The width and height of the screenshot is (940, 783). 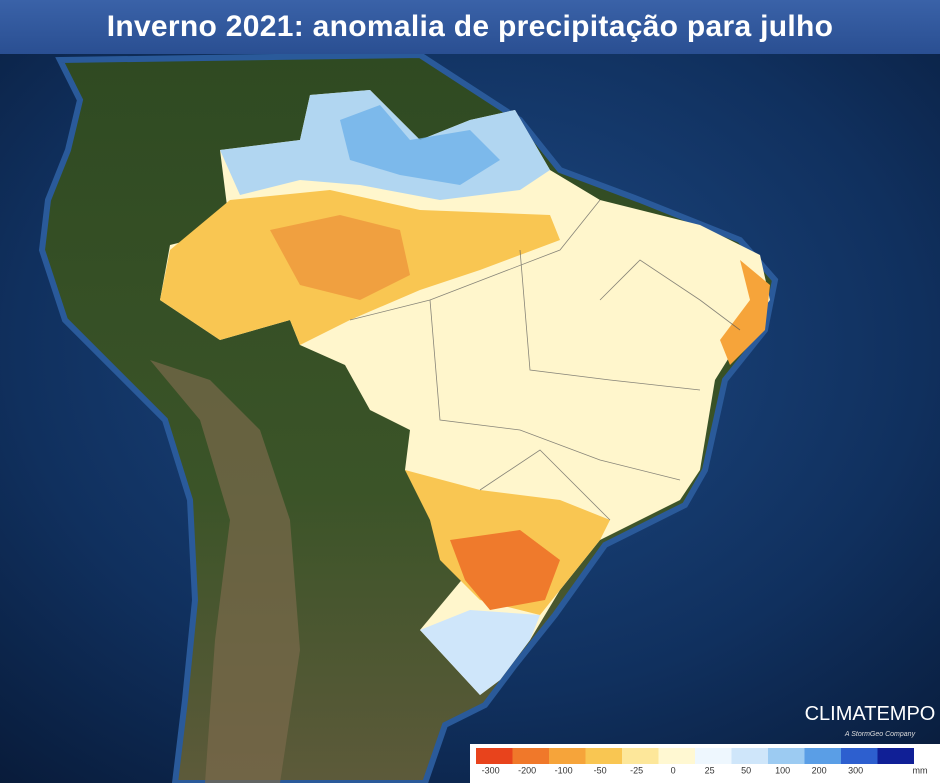 What do you see at coordinates (745, 312) in the screenshot?
I see `coast-dry` at bounding box center [745, 312].